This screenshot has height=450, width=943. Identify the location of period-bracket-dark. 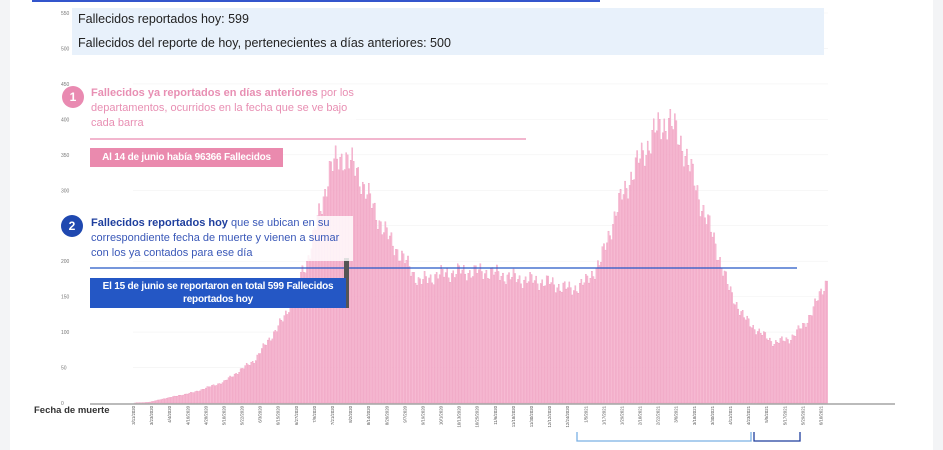
(777, 437).